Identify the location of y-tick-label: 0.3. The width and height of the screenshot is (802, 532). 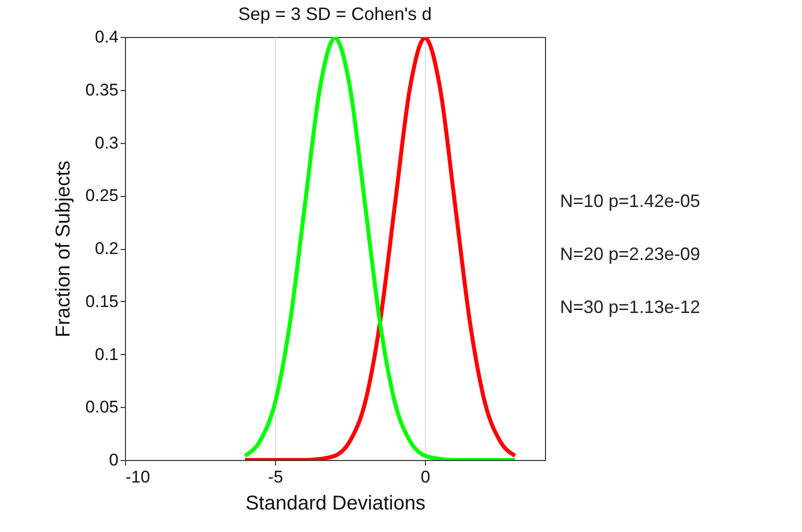
(106, 142).